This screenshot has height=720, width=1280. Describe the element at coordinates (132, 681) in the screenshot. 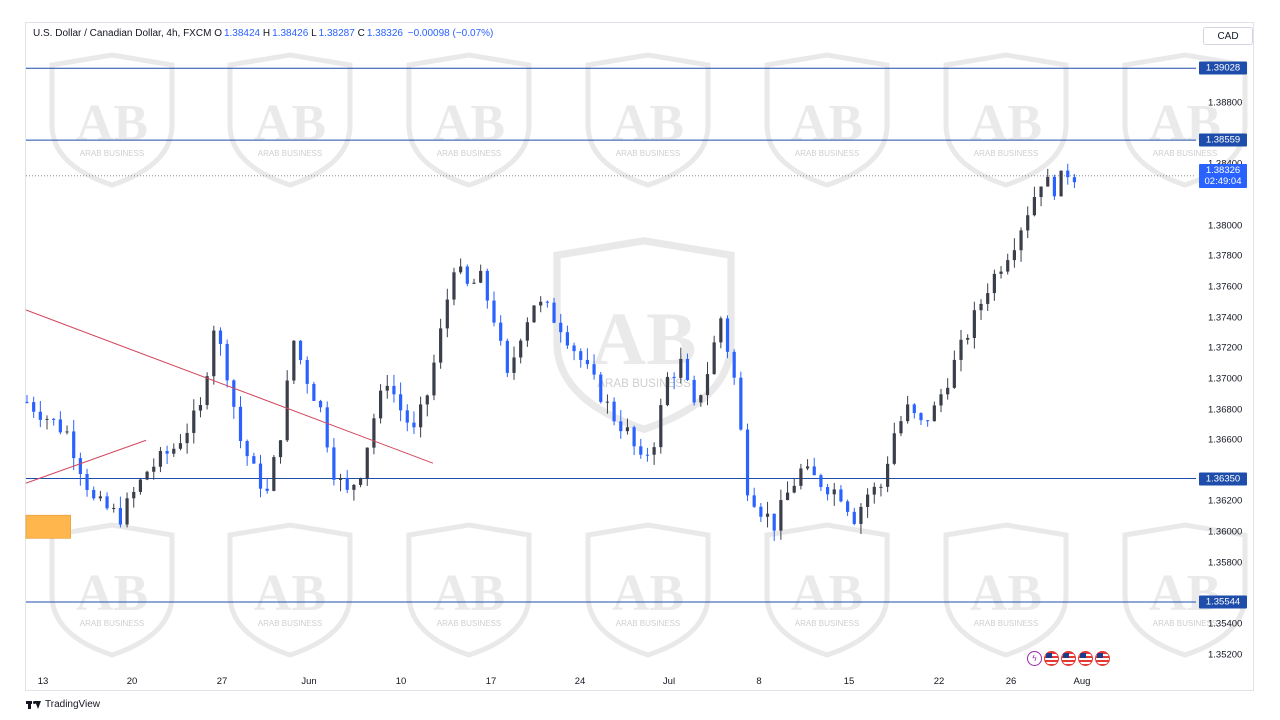

I see `time-tick-label: 20` at that location.